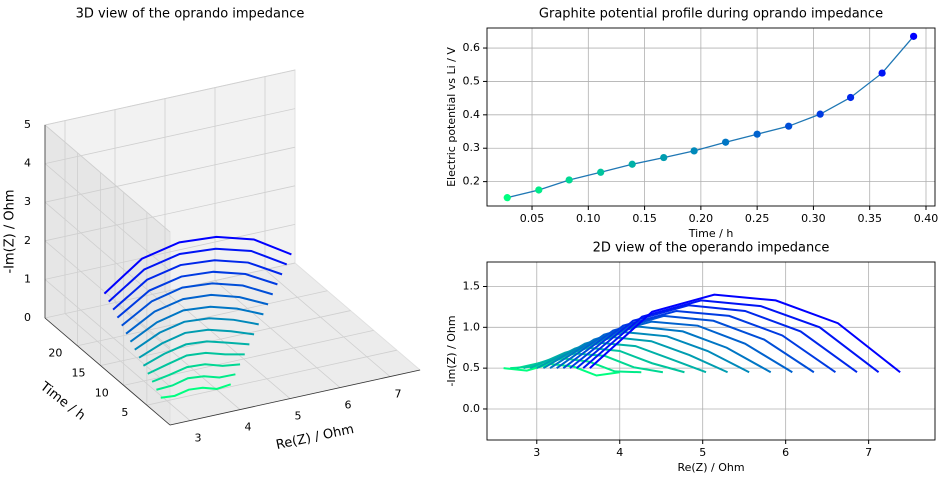  Describe the element at coordinates (451, 350) in the screenshot. I see `y-axis-label: -Im(Z) / Ohm` at that location.